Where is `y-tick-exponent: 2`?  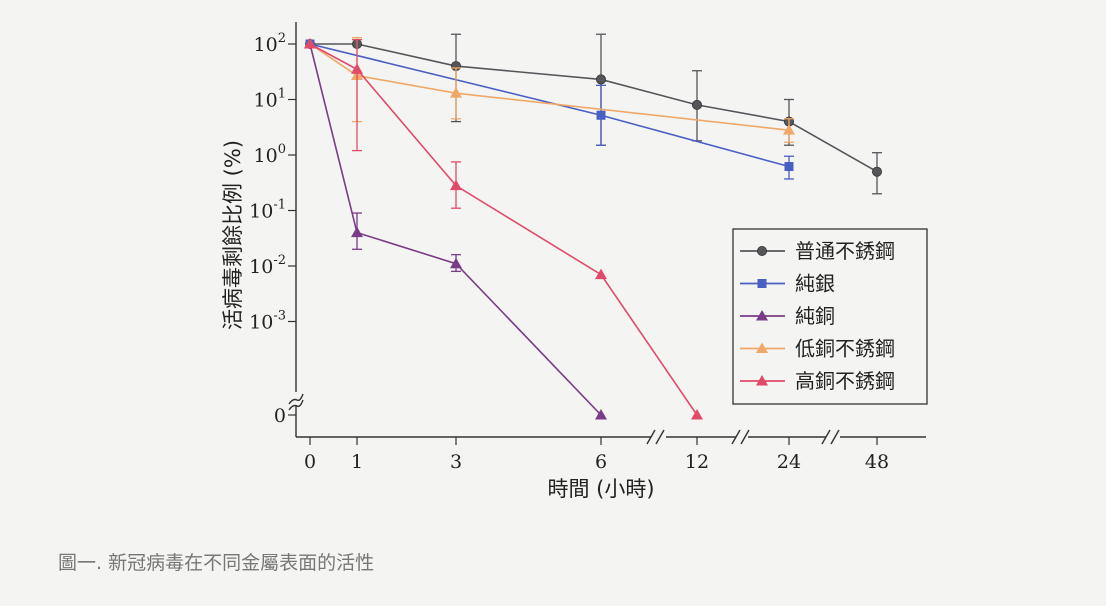
y-tick-exponent: 2 is located at coordinates (282, 38).